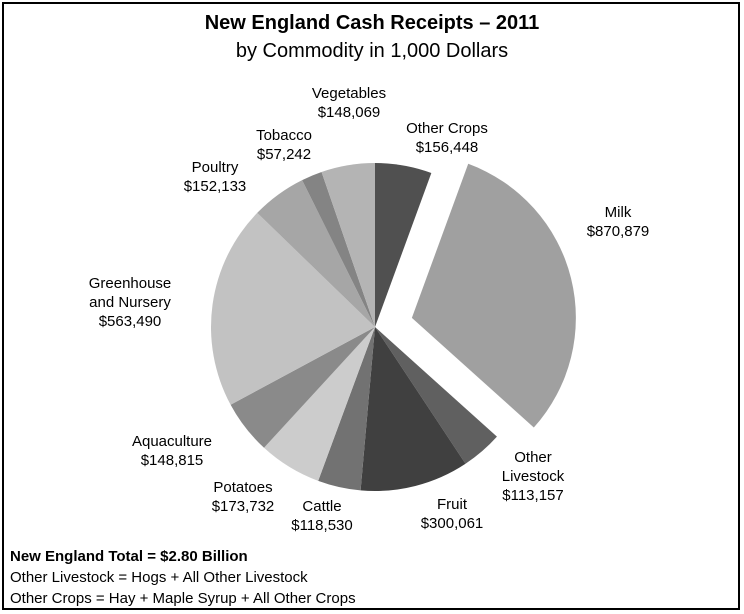  I want to click on pie-slice-tobacco, so click(338, 249).